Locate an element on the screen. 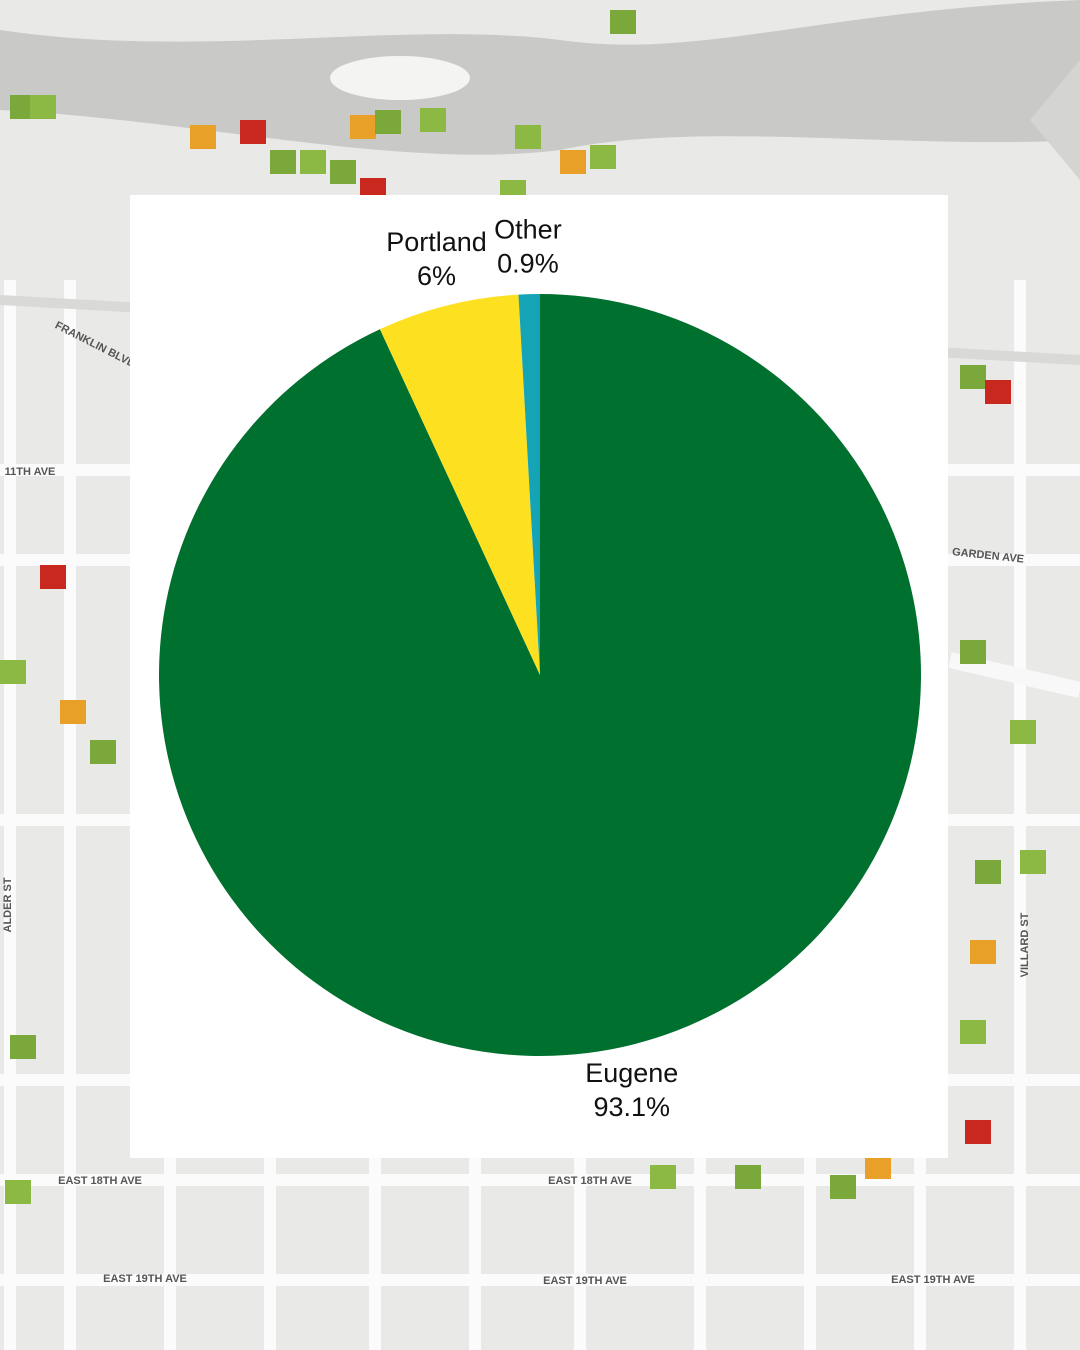 This screenshot has height=1350, width=1080. slice-value-label: 0.9% is located at coordinates (528, 264).